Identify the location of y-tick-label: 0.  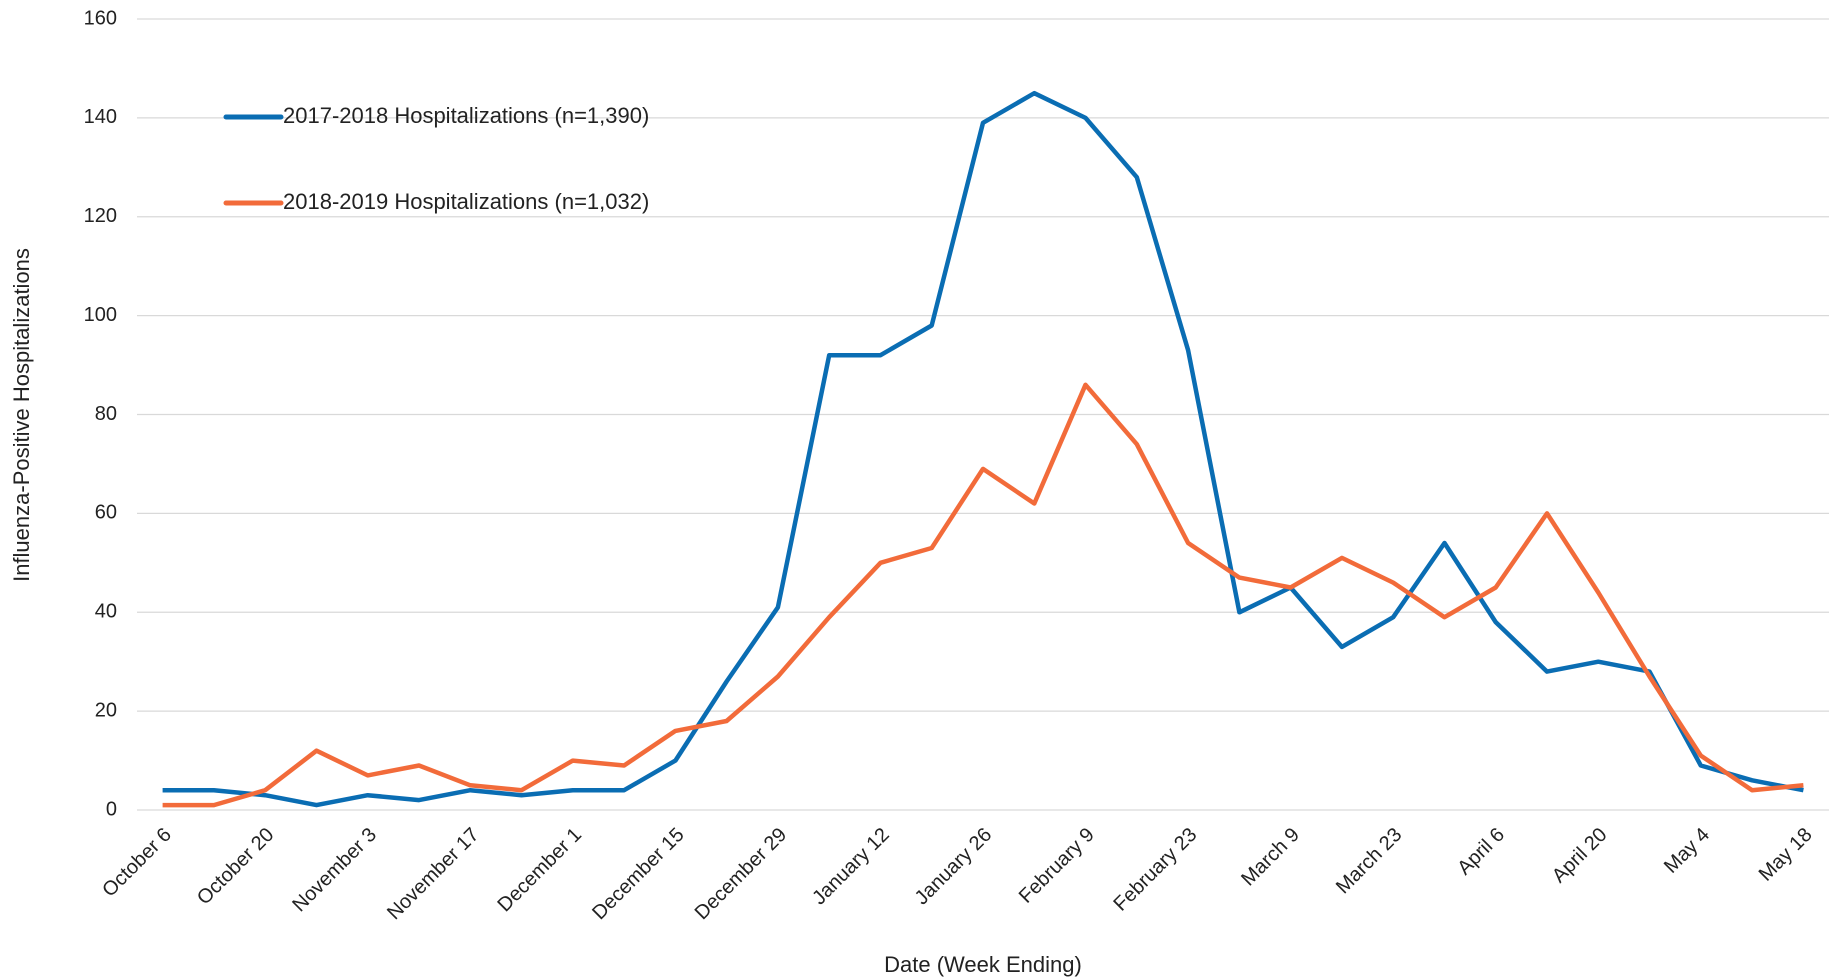
(111, 809).